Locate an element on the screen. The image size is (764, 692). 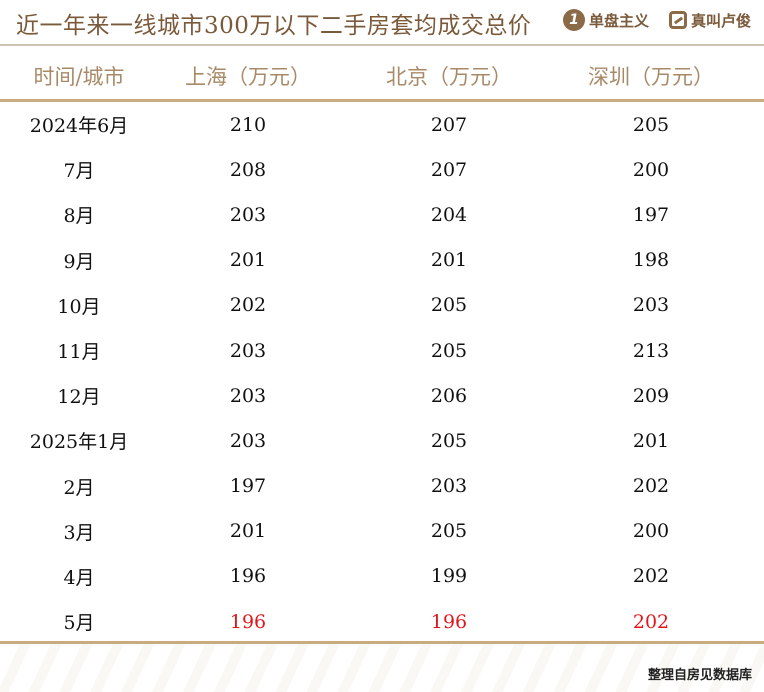
table-row: 2月 197 203 202 is located at coordinates (382, 486).